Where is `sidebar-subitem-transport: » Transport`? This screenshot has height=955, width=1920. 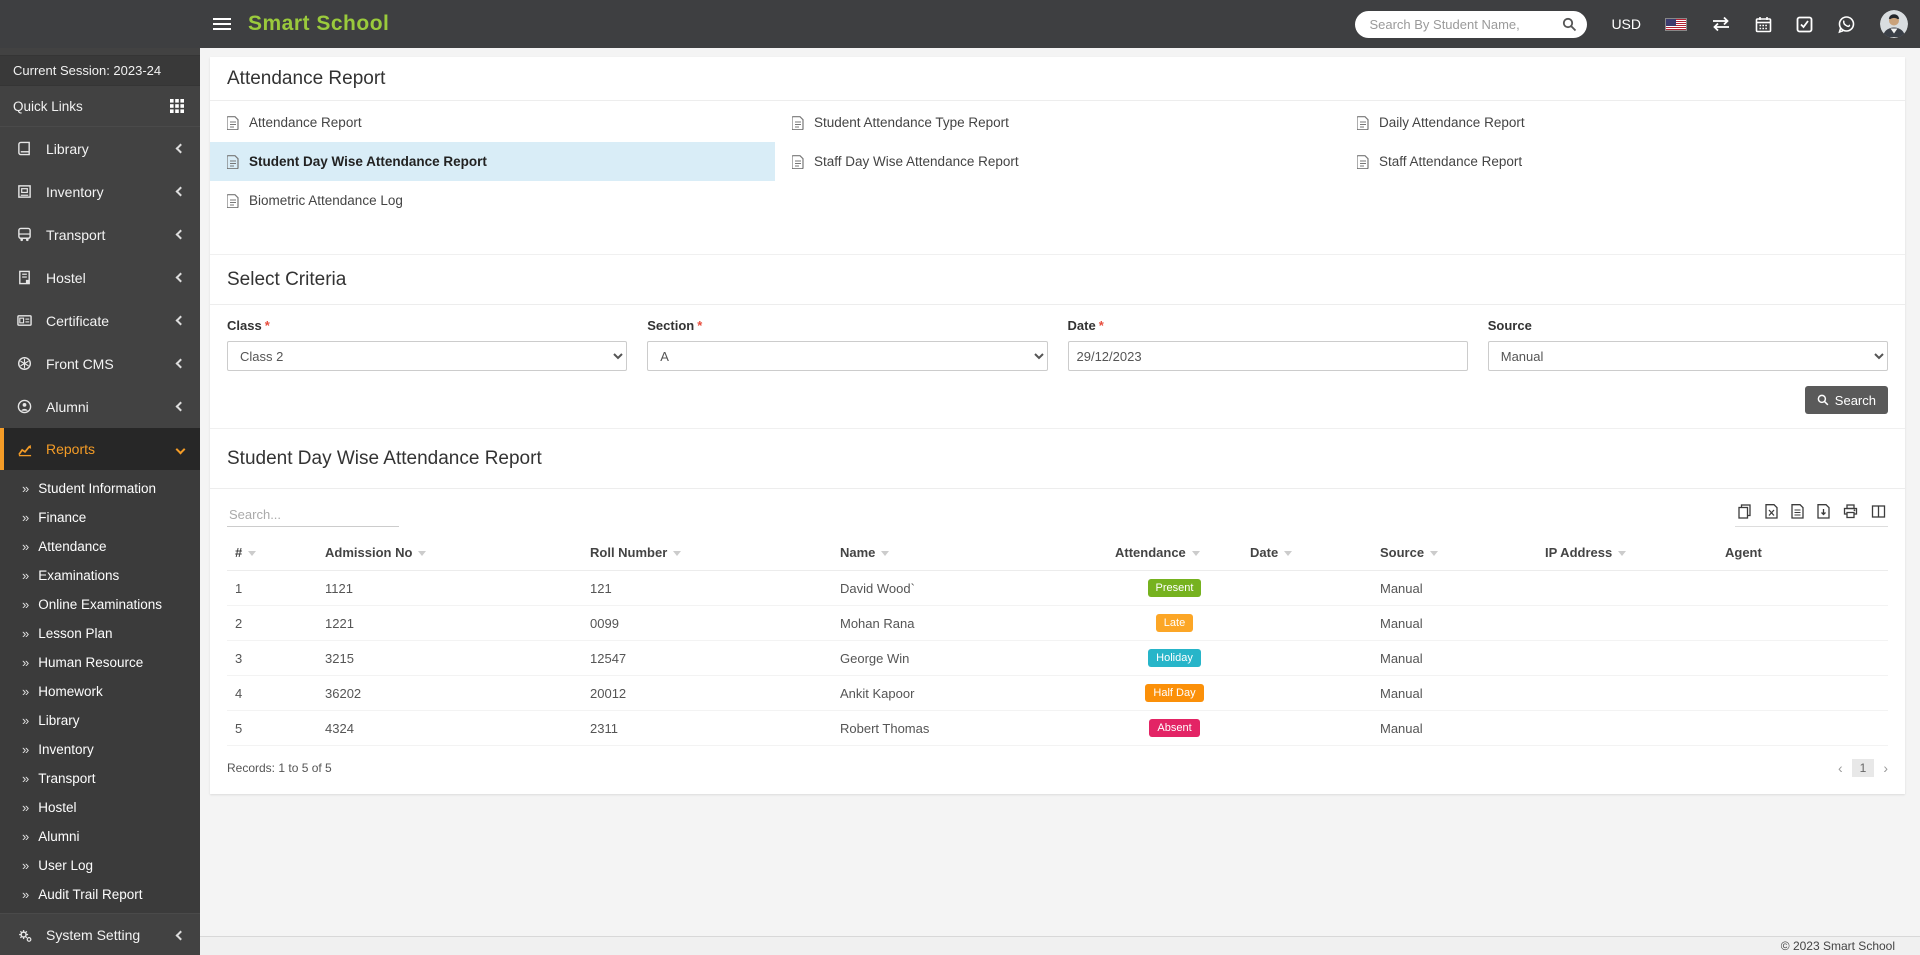 sidebar-subitem-transport: » Transport is located at coordinates (59, 778).